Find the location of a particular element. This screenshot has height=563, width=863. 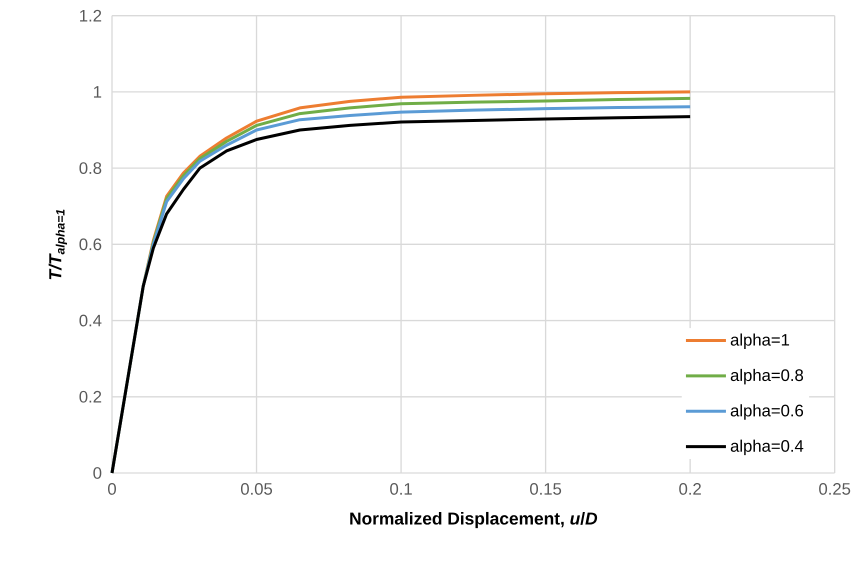

y-tick-label: 0.2 is located at coordinates (90, 396).